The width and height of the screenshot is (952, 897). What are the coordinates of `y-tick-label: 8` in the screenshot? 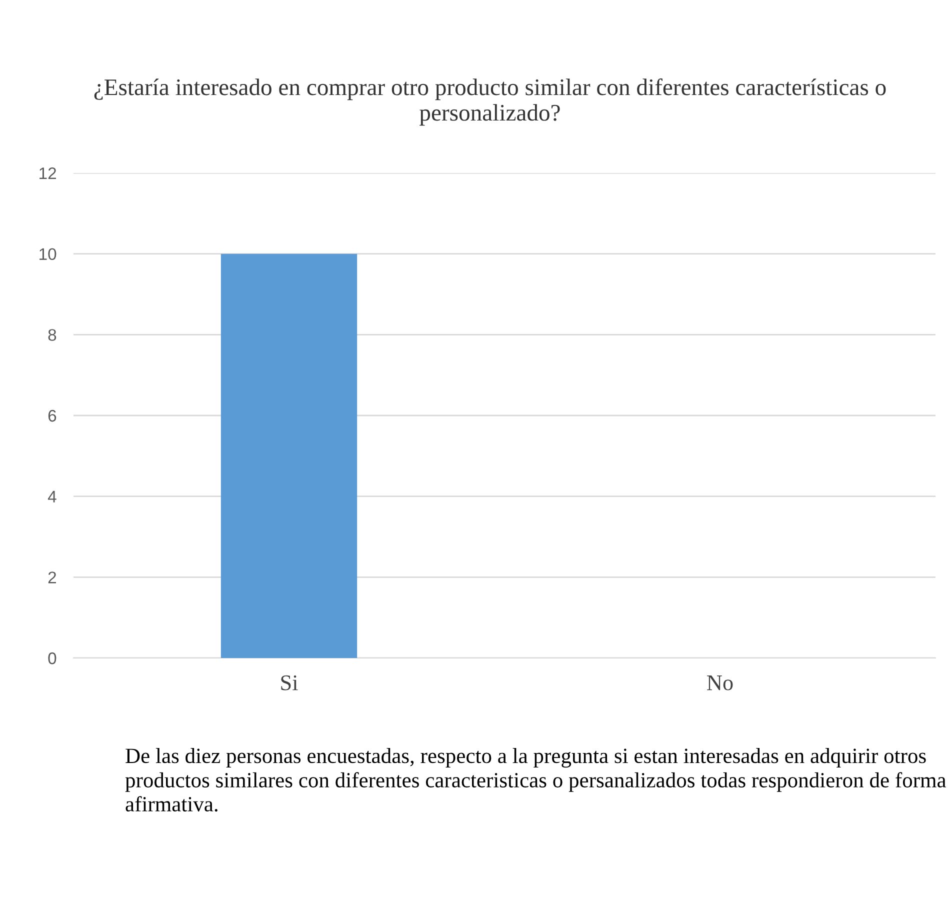 It's located at (52, 335).